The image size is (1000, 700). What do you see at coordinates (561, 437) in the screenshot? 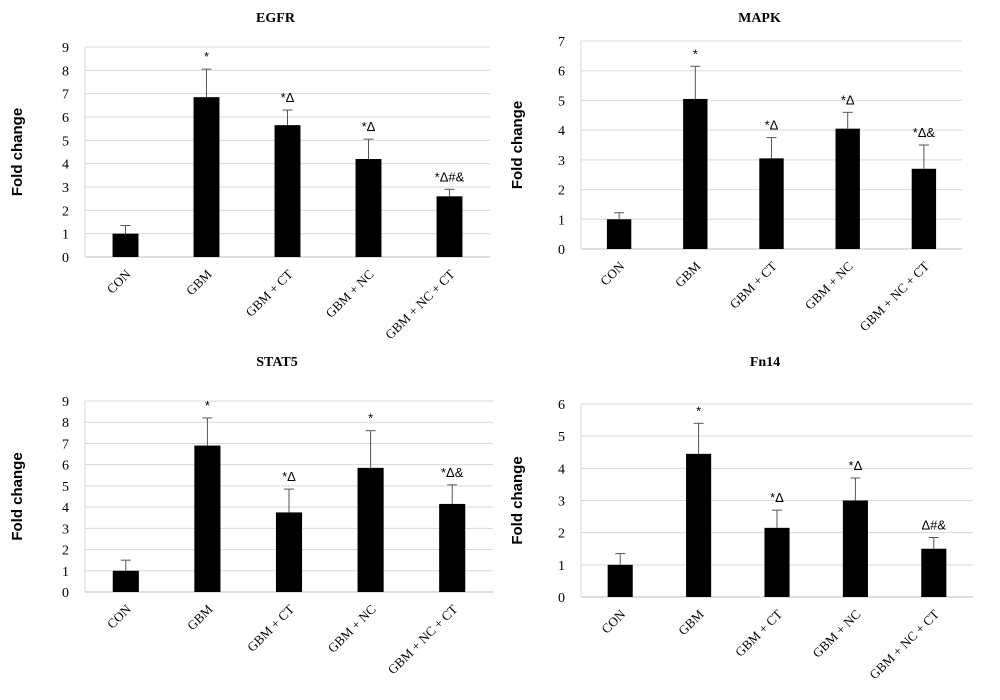
I see `fn14-y-tick-label: 5` at bounding box center [561, 437].